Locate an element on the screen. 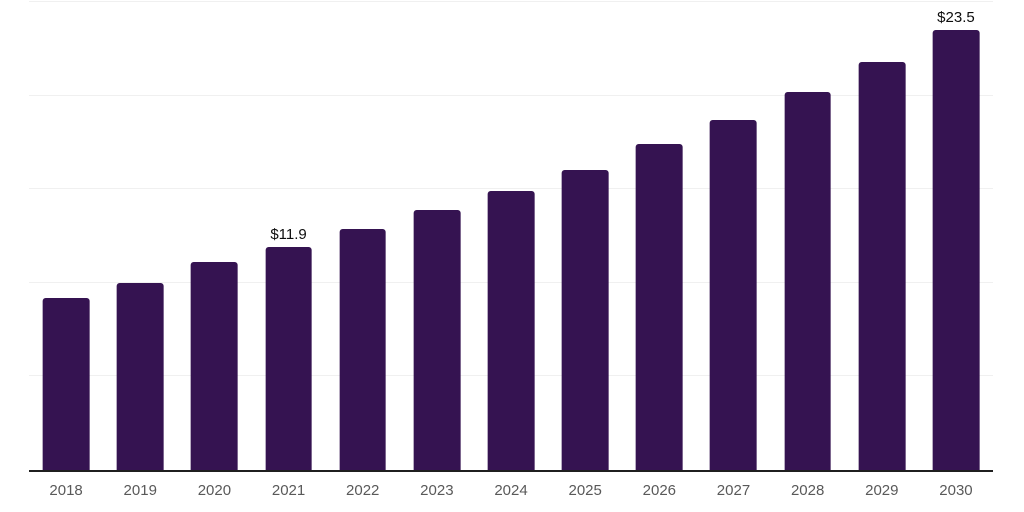 The height and width of the screenshot is (512, 1024). x-axis-label-2021: 2021 is located at coordinates (288, 490).